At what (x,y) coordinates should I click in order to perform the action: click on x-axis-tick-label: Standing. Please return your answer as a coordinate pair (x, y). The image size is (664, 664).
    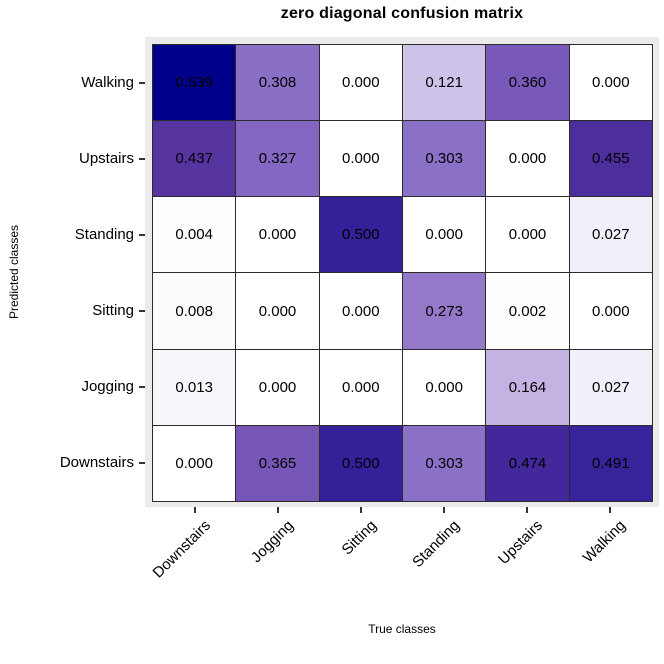
    Looking at the image, I should click on (436, 544).